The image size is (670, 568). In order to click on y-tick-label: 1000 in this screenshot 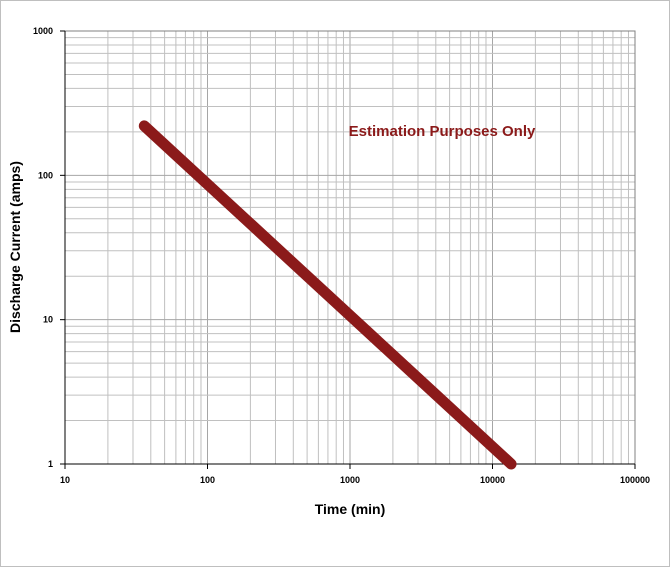, I will do `click(43, 31)`.